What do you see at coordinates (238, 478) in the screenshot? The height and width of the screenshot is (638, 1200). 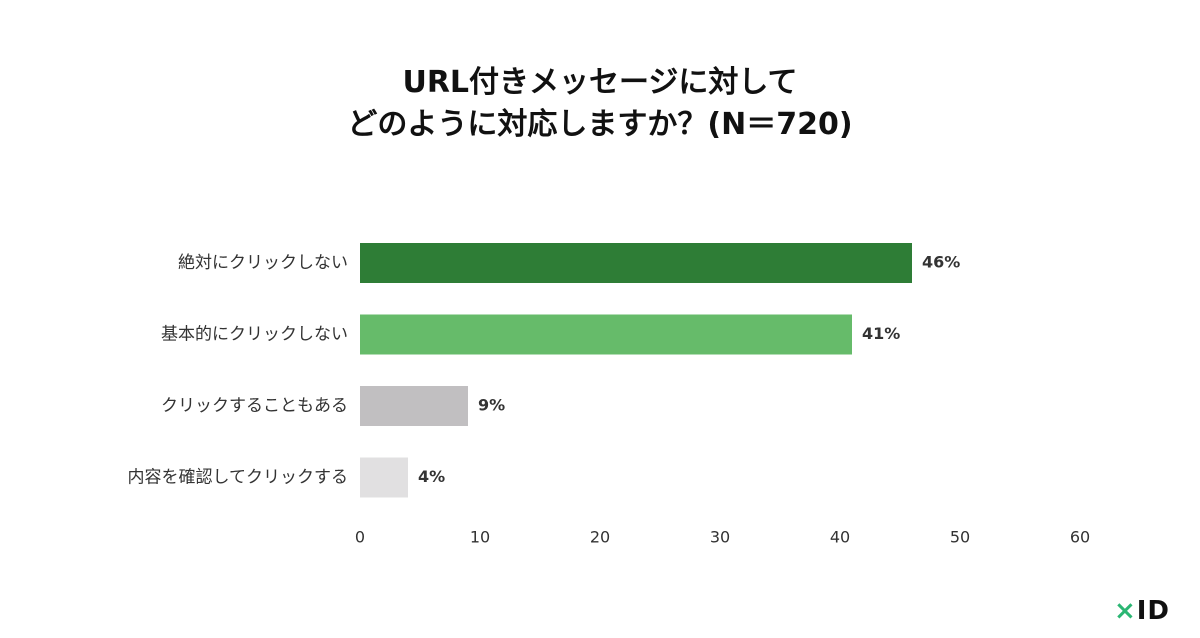 I see `category-label: 内容を確認してクリックする` at bounding box center [238, 478].